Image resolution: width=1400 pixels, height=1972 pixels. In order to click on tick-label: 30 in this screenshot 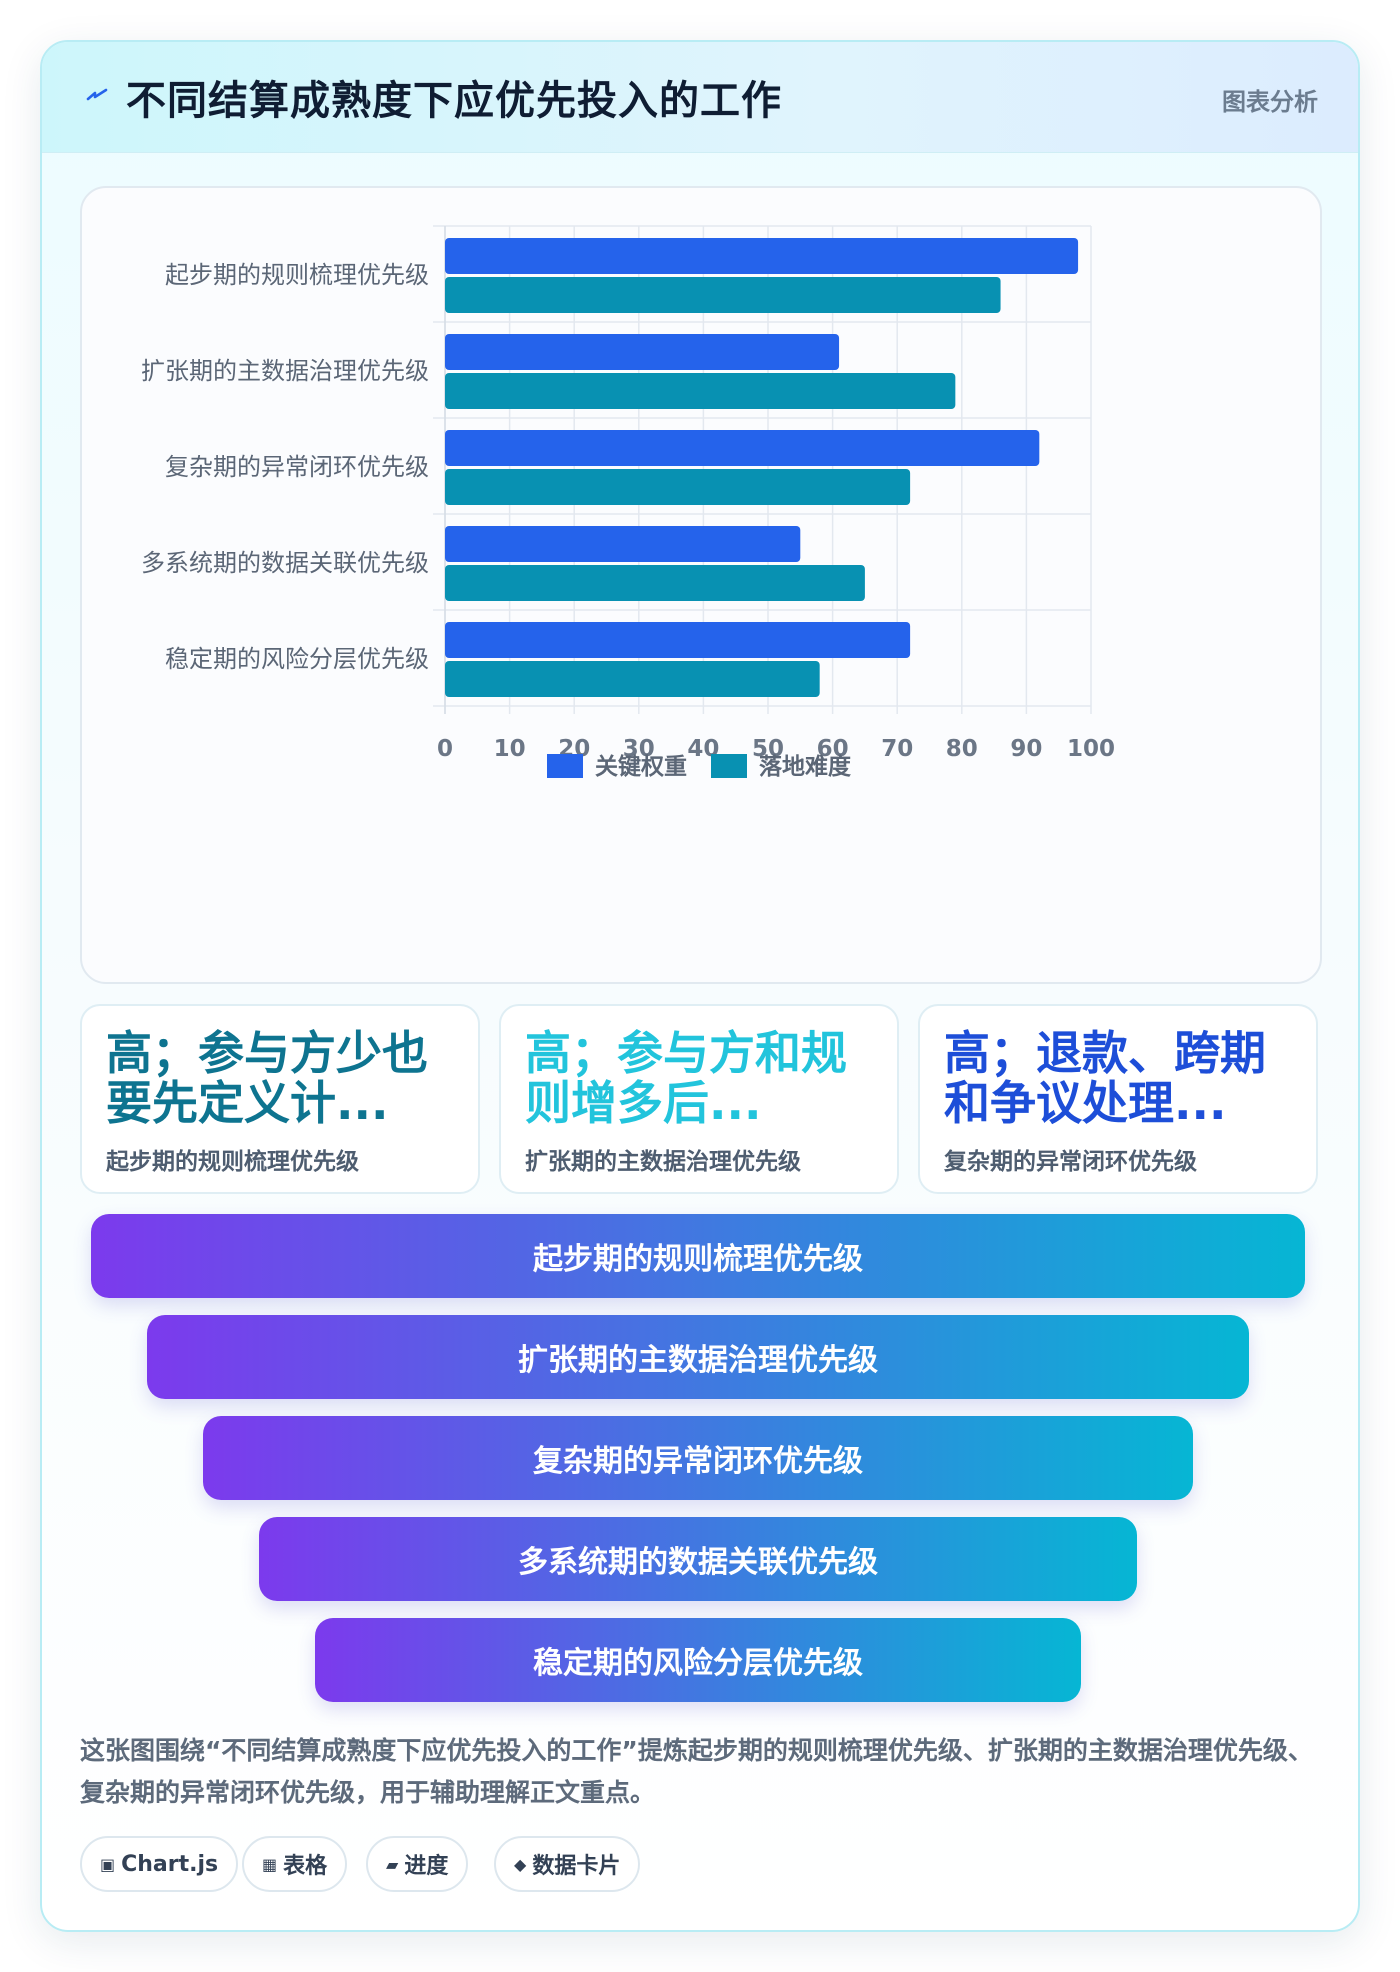, I will do `click(639, 749)`.